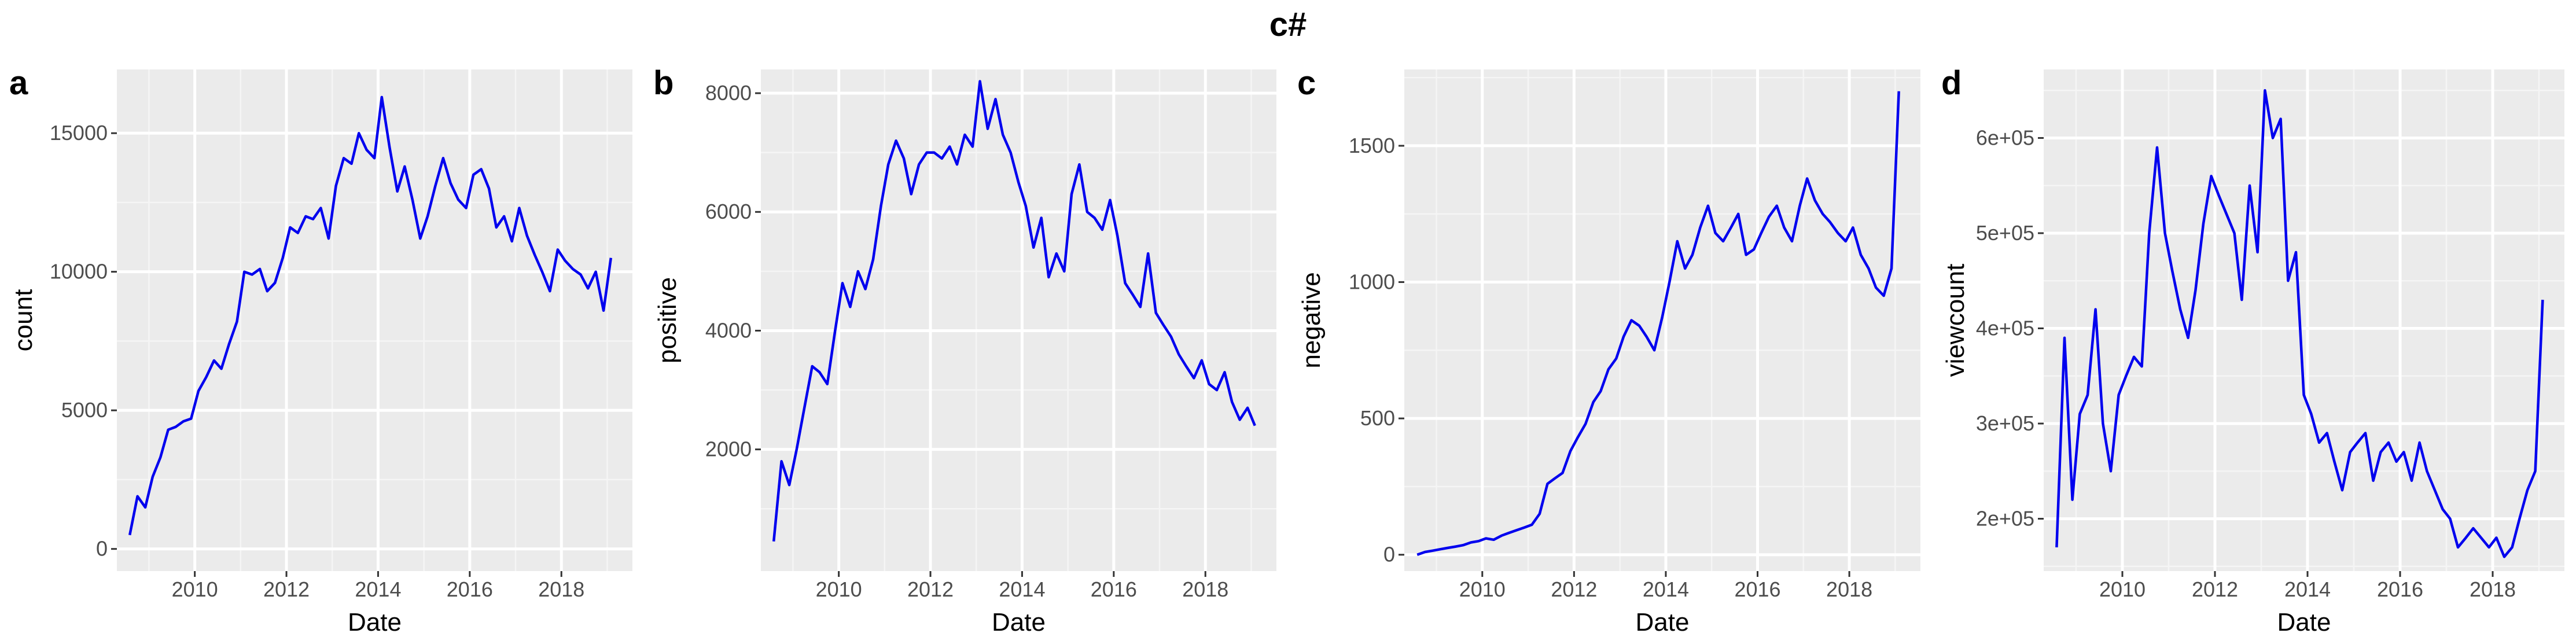  I want to click on y-axis-title: negative, so click(1311, 320).